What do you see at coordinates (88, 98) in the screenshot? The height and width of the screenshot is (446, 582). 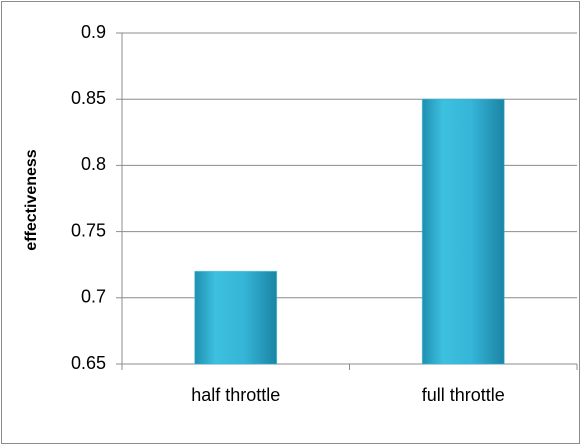 I see `y-tick-label: 0.85` at bounding box center [88, 98].